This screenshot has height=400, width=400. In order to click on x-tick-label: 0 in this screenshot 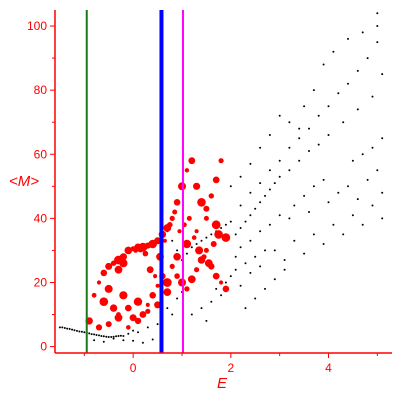, I will do `click(133, 368)`.